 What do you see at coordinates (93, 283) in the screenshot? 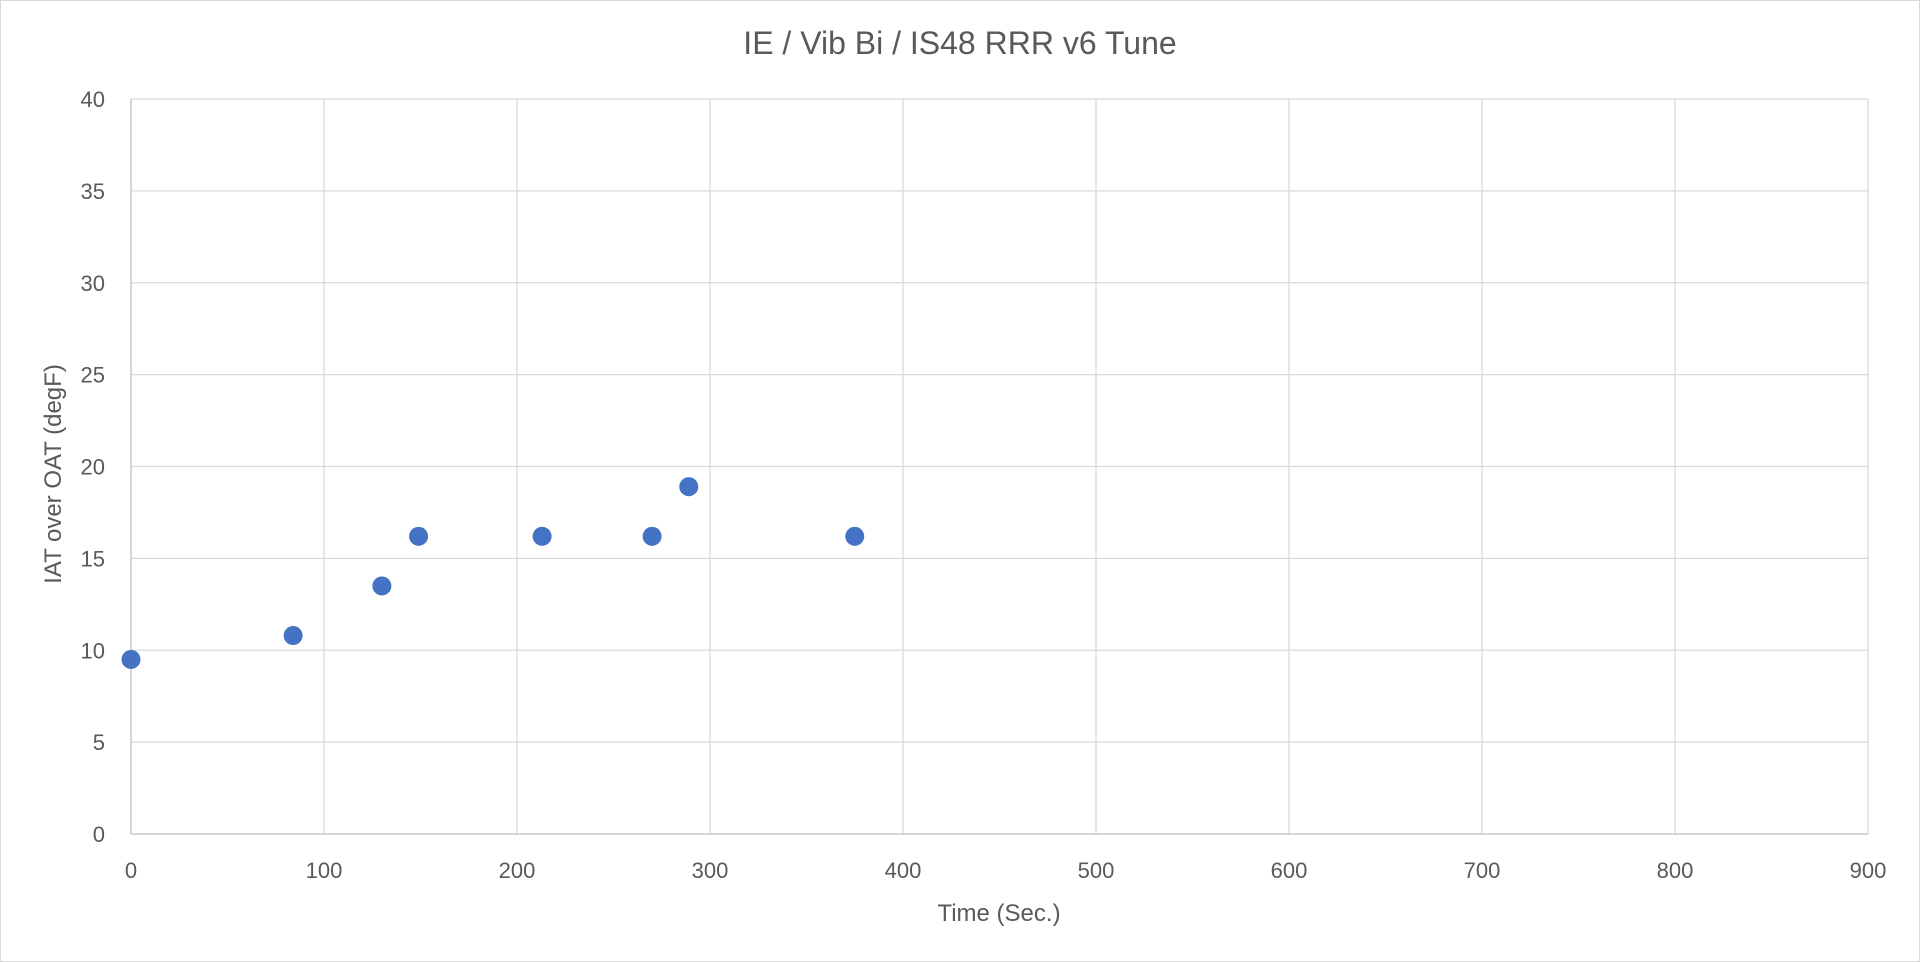
I see `y-tick-label: 30` at bounding box center [93, 283].